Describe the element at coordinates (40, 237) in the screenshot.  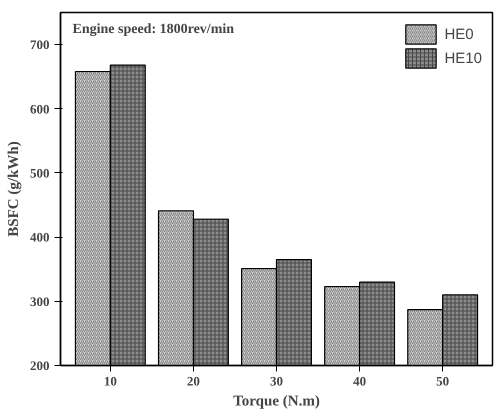
I see `y-tick-label: 400` at that location.